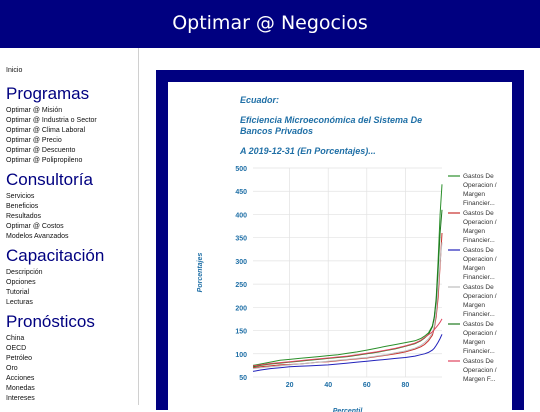 The width and height of the screenshot is (540, 412). Describe the element at coordinates (260, 100) in the screenshot. I see `chart-title-country: Ecuador:` at that location.